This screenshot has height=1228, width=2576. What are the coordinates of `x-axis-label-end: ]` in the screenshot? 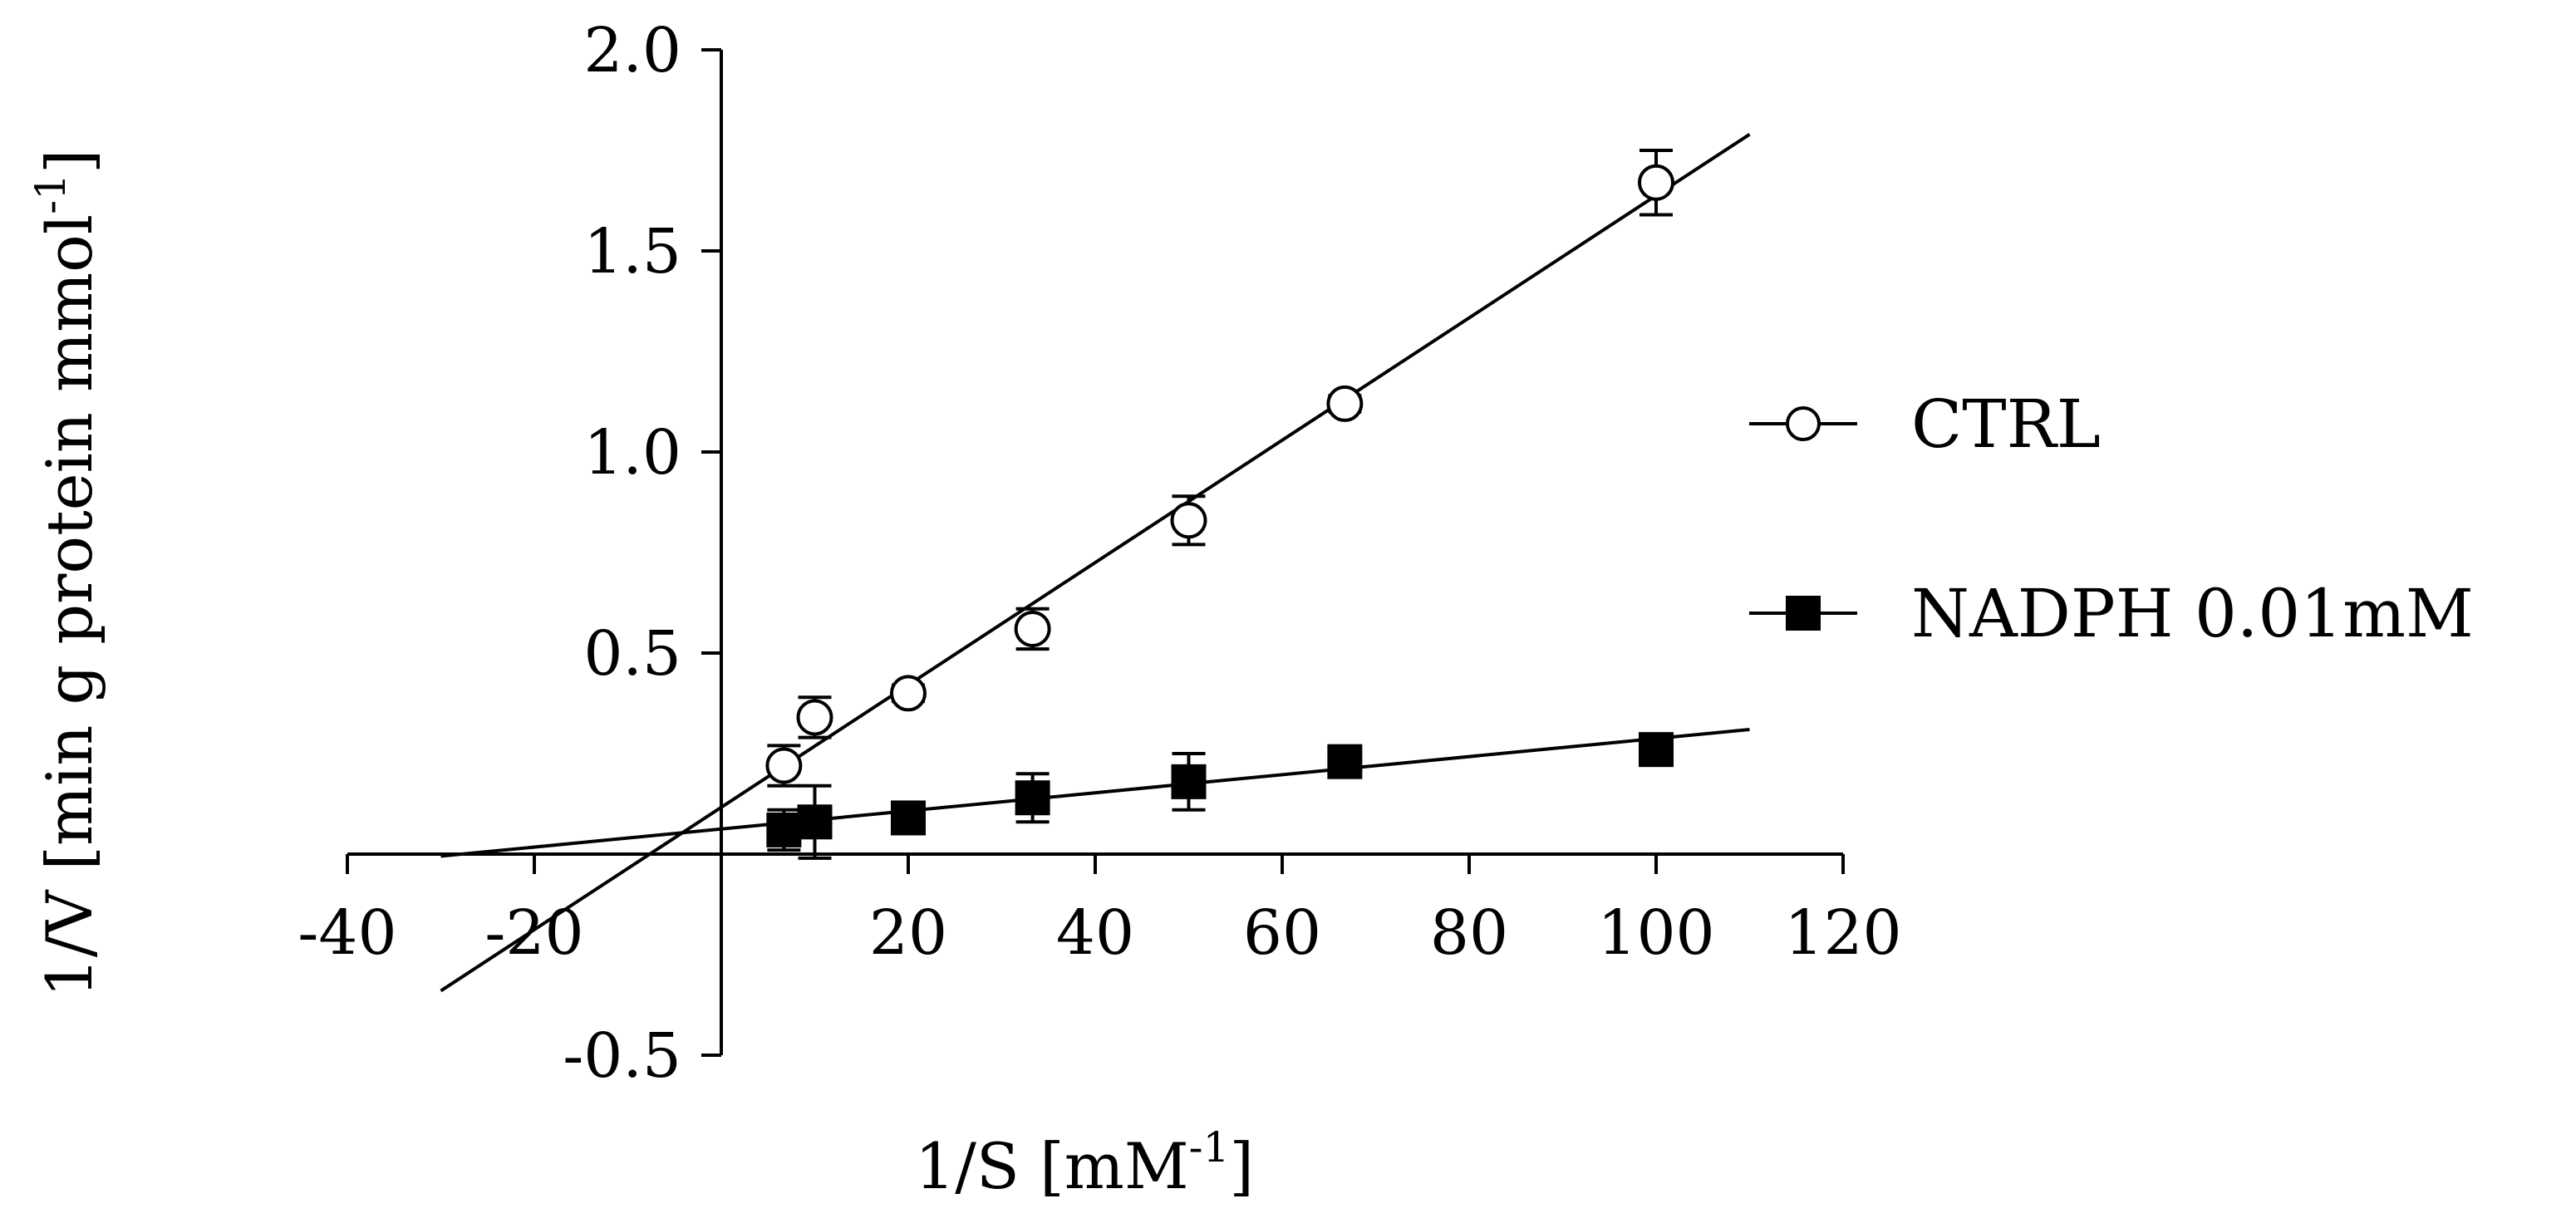 It's located at (1241, 1166).